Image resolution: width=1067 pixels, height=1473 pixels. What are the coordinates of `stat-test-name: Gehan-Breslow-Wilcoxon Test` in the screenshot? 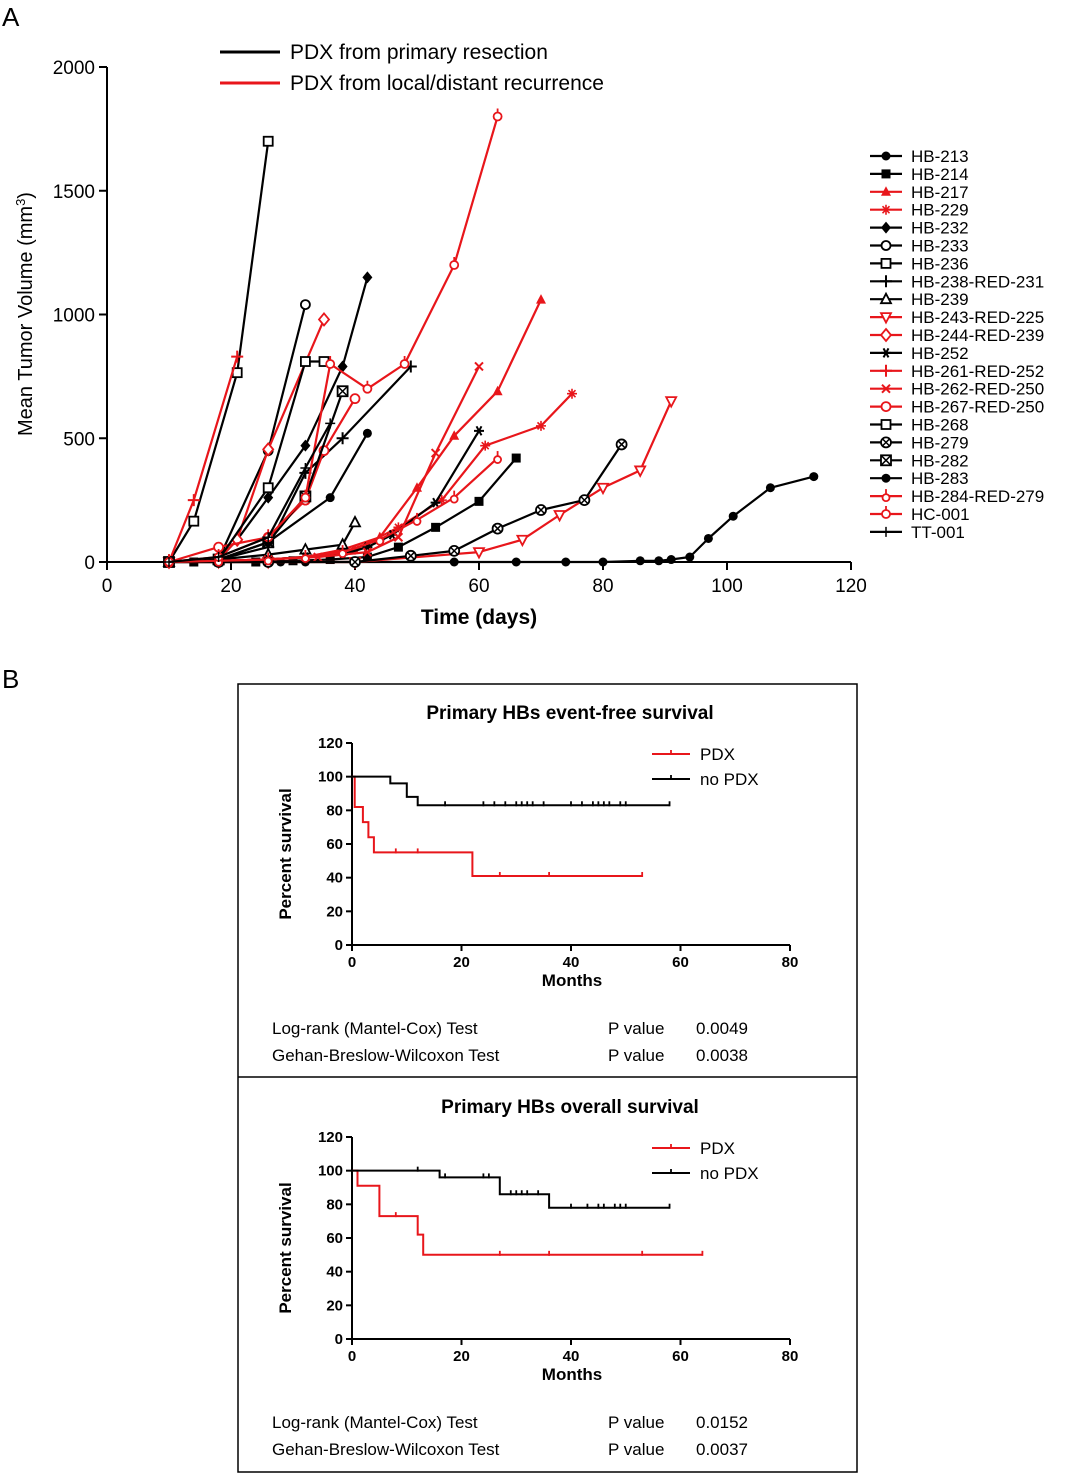 It's located at (386, 1055).